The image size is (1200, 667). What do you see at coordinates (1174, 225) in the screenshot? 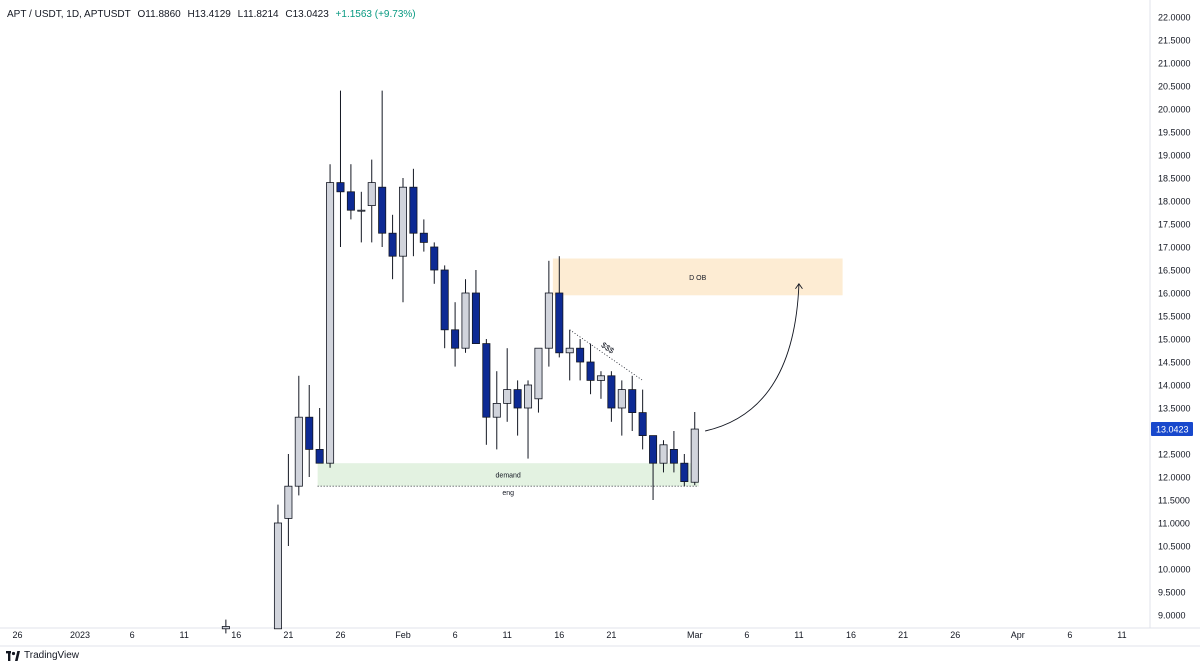
I see `price-tick-label: 17.5000` at bounding box center [1174, 225].